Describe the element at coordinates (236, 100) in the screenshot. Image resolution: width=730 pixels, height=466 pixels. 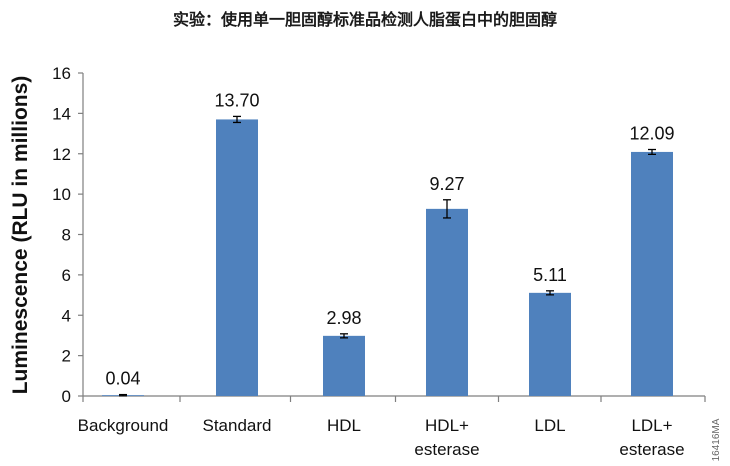
I see `data-label: 13.70` at that location.